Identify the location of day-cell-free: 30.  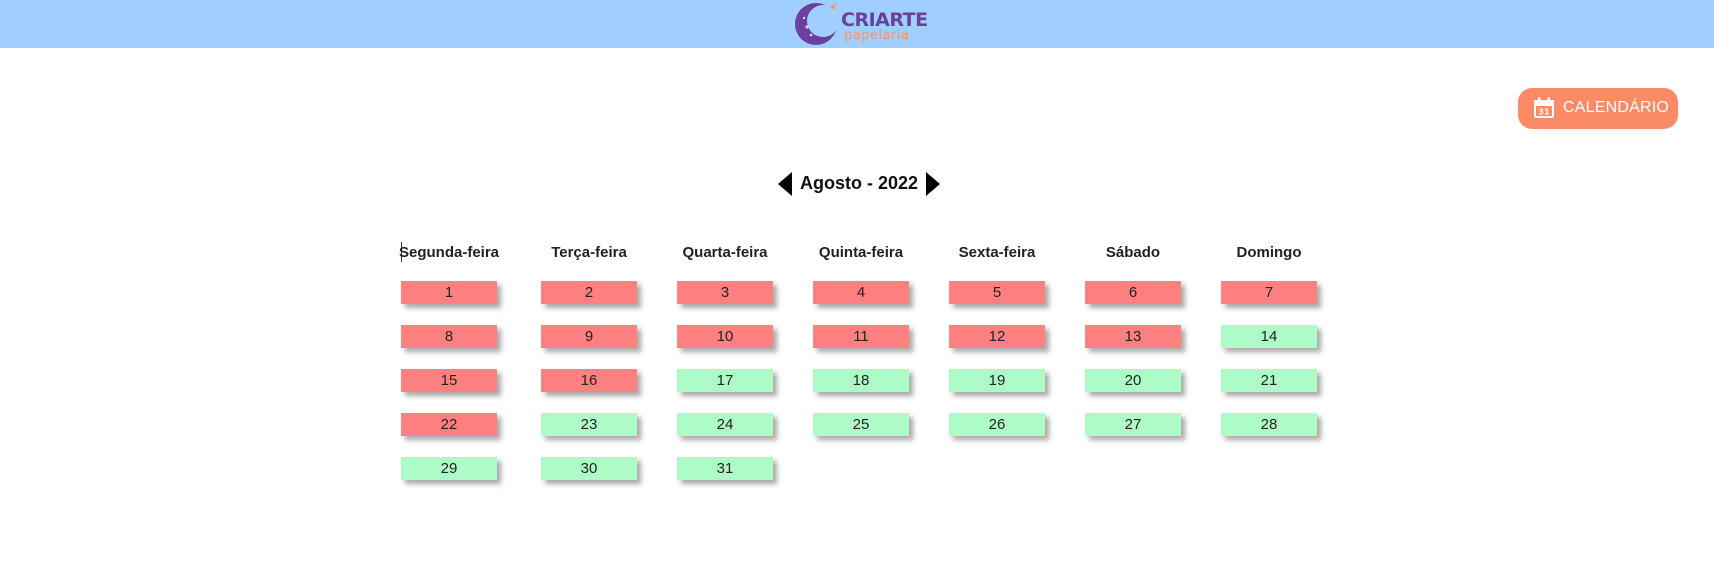
(589, 468).